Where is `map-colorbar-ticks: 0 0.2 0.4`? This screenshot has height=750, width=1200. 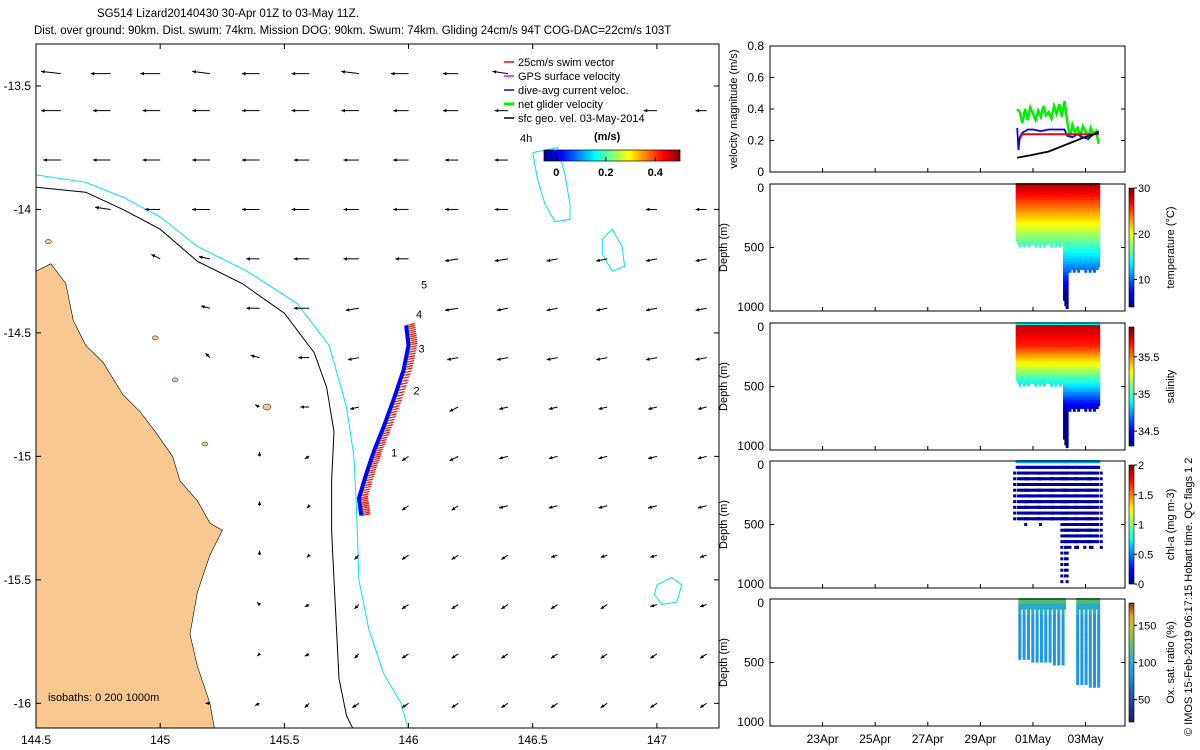 map-colorbar-ticks: 0 0.2 0.4 is located at coordinates (608, 168).